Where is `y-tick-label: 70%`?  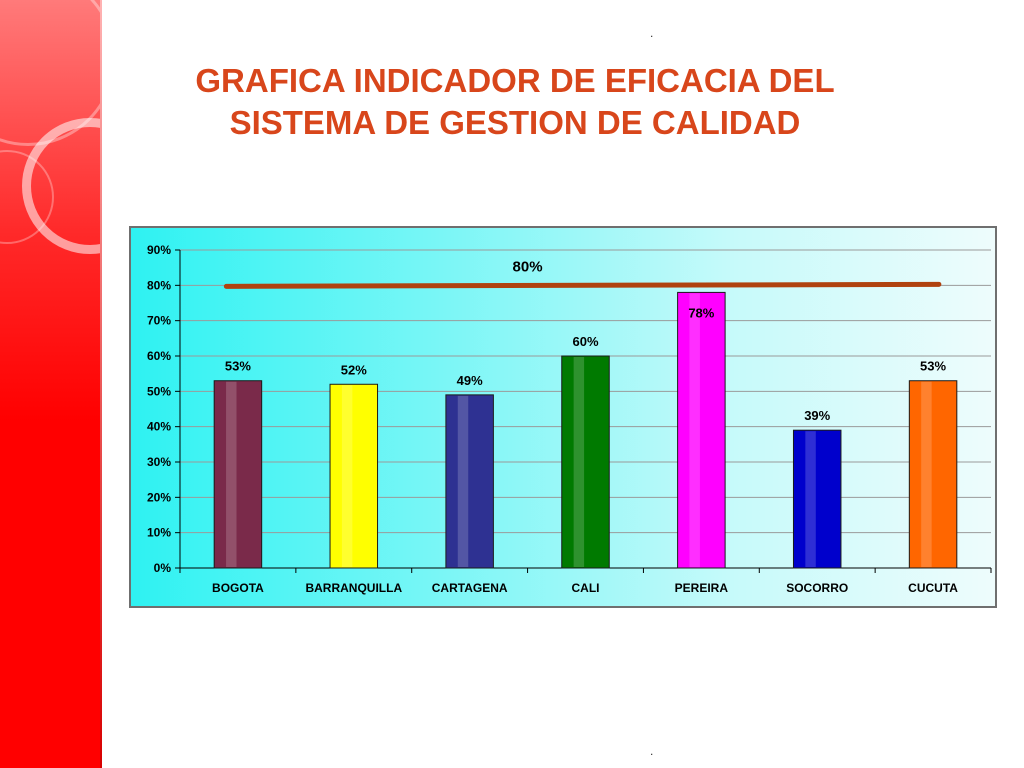 y-tick-label: 70% is located at coordinates (159, 321).